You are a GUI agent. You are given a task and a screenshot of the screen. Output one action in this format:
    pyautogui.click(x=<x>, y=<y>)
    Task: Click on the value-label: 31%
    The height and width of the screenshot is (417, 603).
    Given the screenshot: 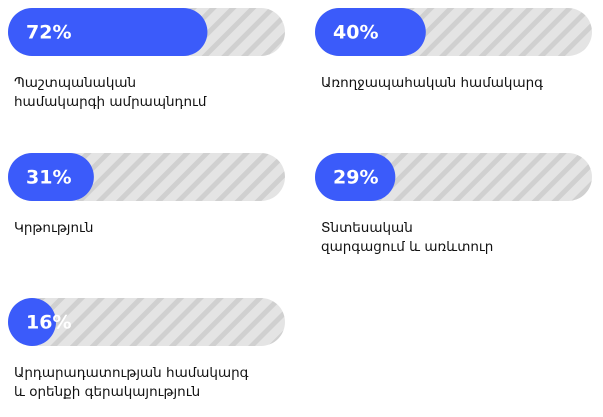 What is the action you would take?
    pyautogui.click(x=48, y=178)
    